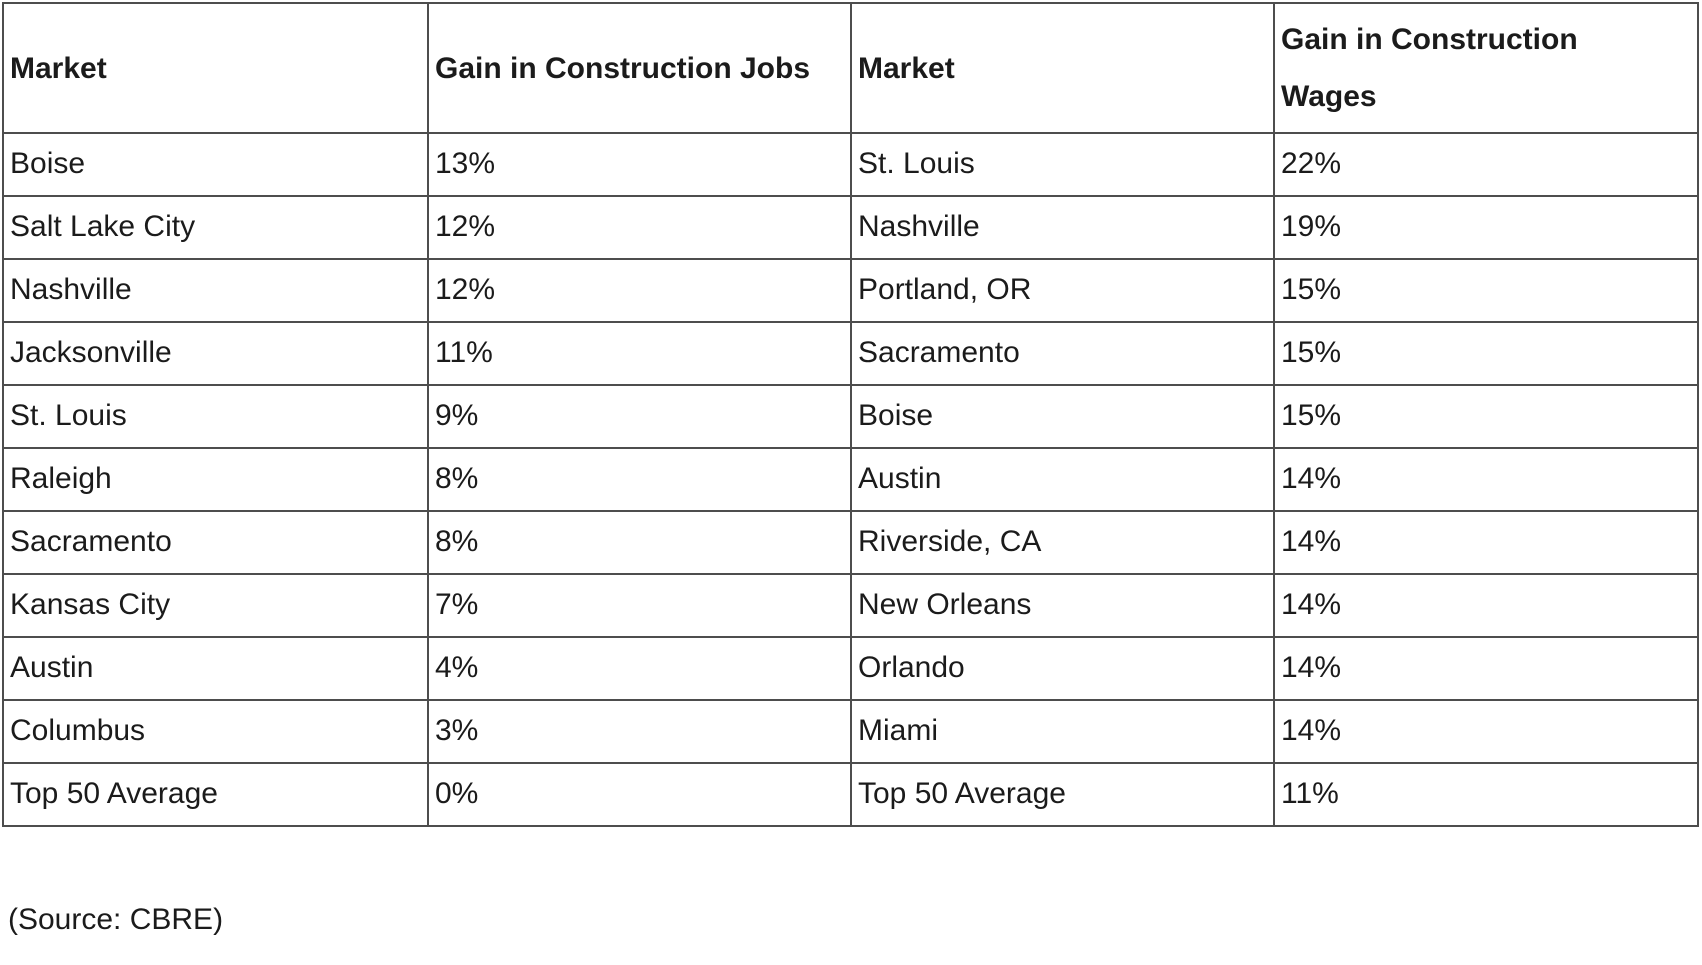  I want to click on market-cell: Salt Lake City, so click(215, 227).